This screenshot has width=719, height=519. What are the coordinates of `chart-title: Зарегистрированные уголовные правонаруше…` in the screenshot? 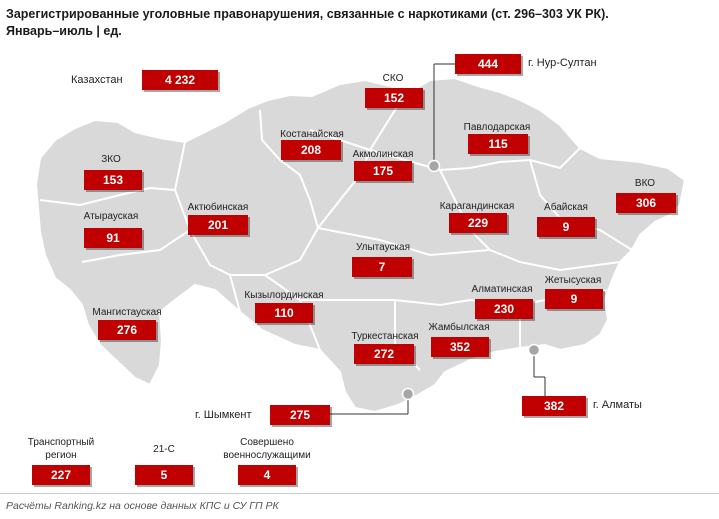 It's located at (361, 23).